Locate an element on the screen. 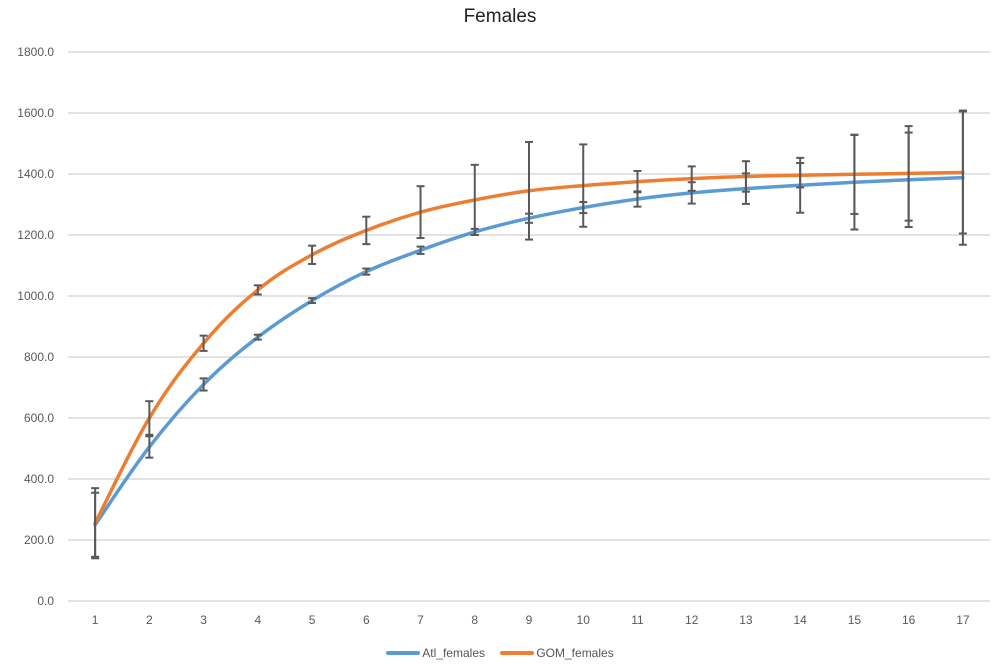  y-tick-label: 1400.0 is located at coordinates (35, 174).